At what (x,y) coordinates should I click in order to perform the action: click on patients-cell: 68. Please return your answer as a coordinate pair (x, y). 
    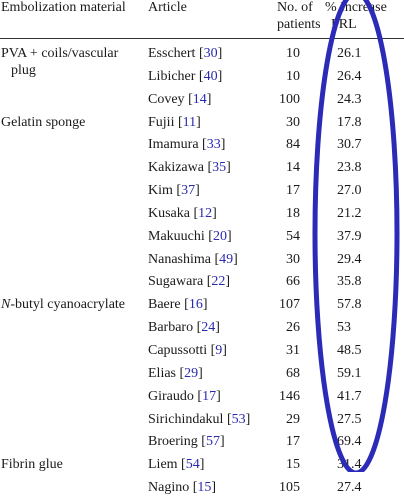
    Looking at the image, I should click on (293, 373).